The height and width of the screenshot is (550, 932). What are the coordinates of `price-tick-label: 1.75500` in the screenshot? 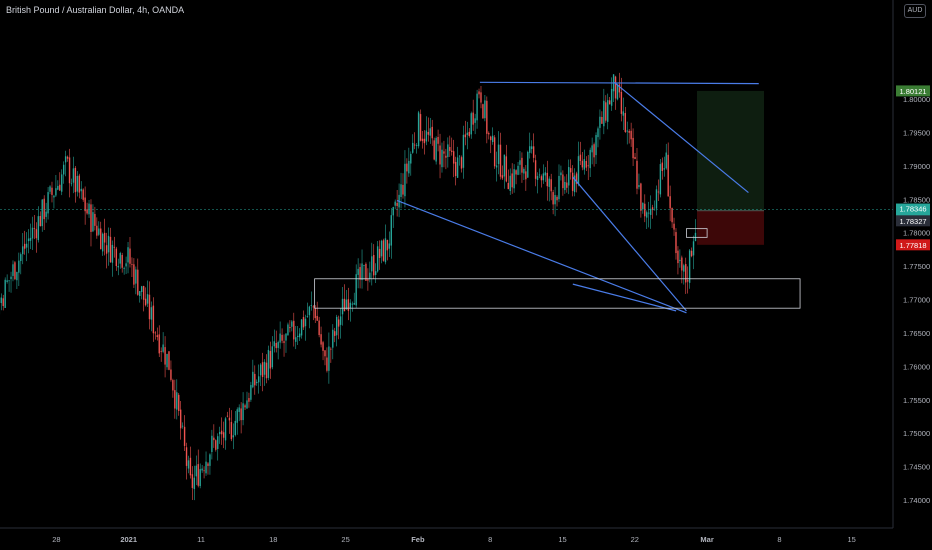 It's located at (916, 400).